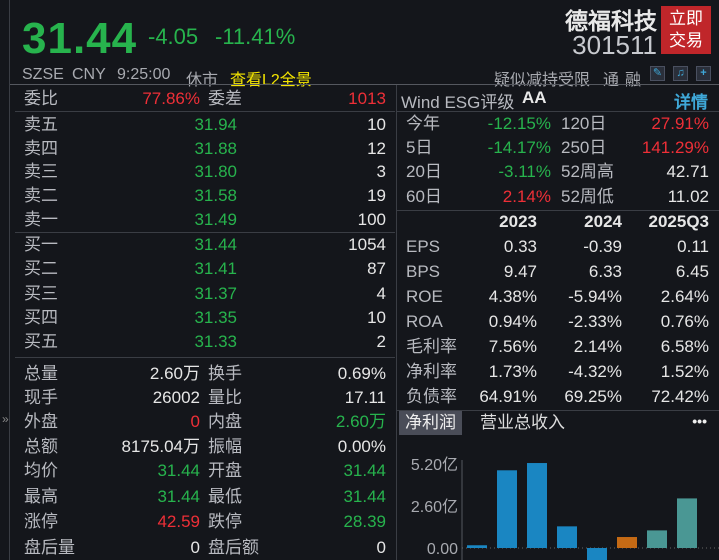 The image size is (719, 560). I want to click on more-icon: •••, so click(699, 421).